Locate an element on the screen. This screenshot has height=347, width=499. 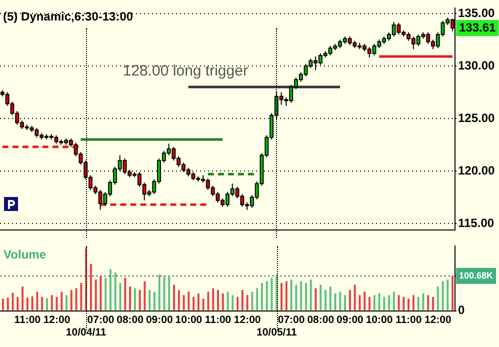
x-tick-label: 10/04/11 is located at coordinates (86, 332).